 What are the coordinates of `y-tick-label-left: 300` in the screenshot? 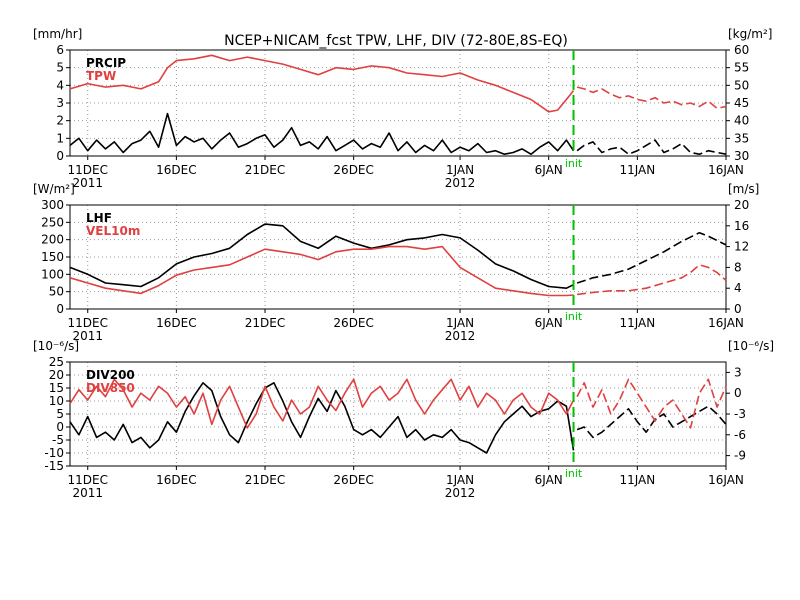 It's located at (52, 205).